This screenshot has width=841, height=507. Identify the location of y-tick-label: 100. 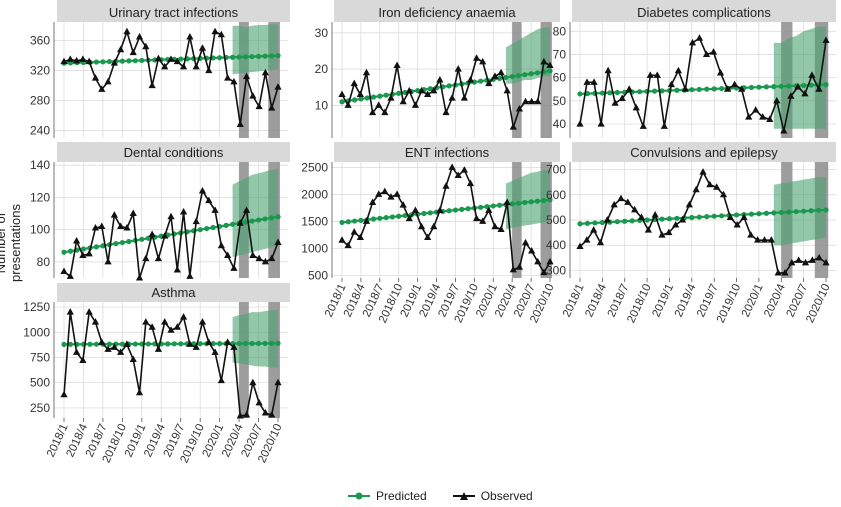
(40, 230).